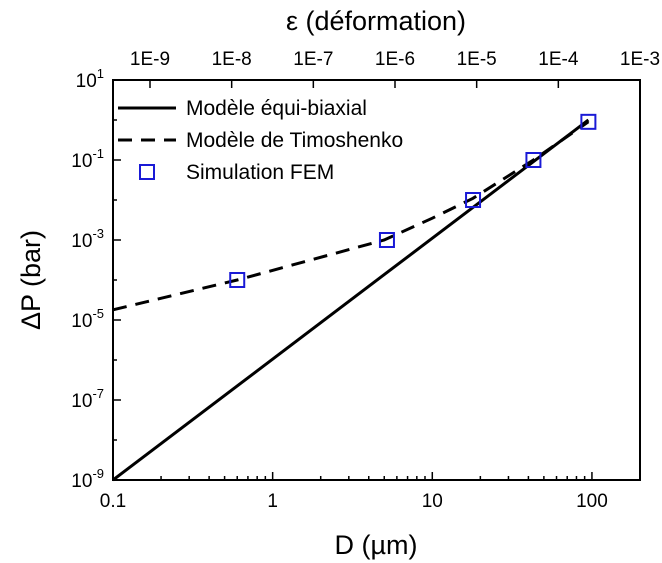 The width and height of the screenshot is (662, 563). What do you see at coordinates (376, 21) in the screenshot?
I see `top-axis-title: ε (déformation)` at bounding box center [376, 21].